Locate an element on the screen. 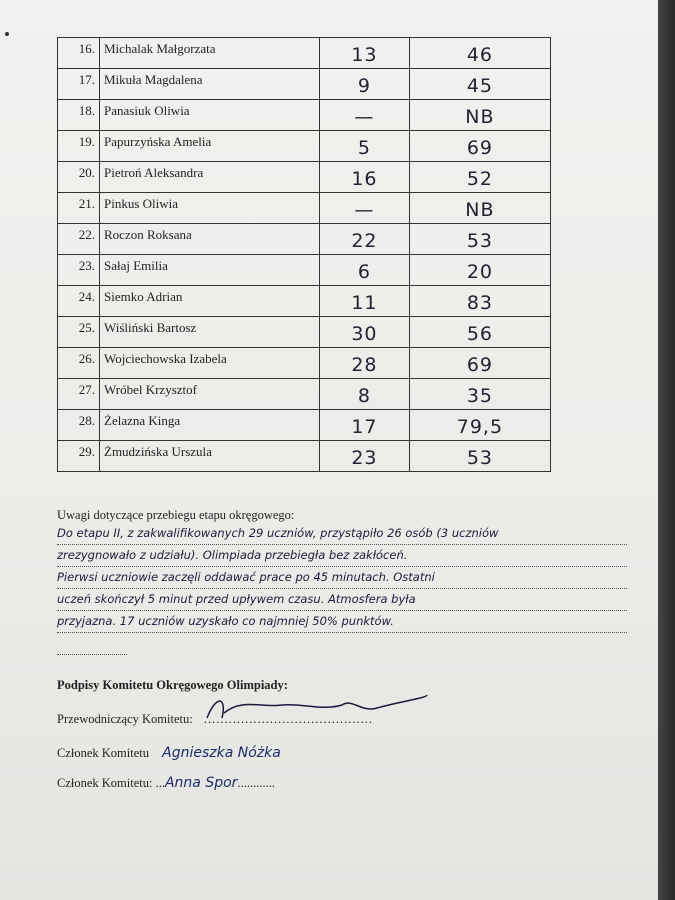 This screenshot has height=900, width=675. student-name: Żelazna Kinga is located at coordinates (209, 425).